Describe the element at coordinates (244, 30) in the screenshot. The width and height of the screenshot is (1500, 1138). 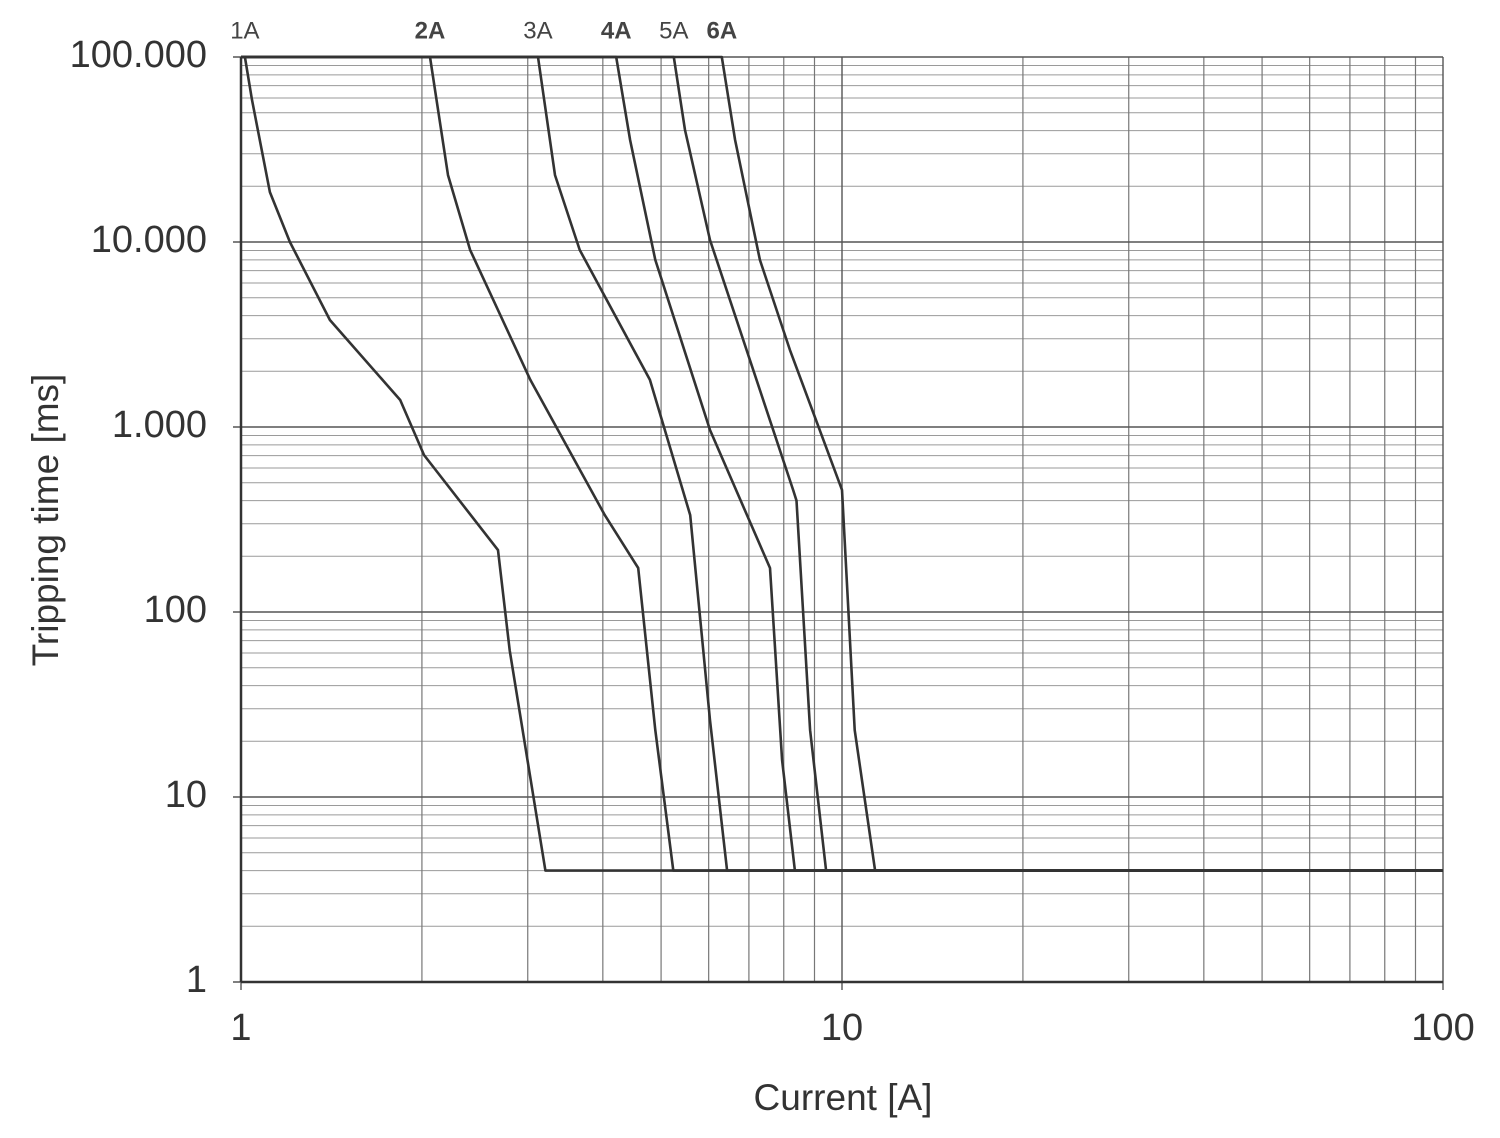
I see `legend-label: 1A` at that location.